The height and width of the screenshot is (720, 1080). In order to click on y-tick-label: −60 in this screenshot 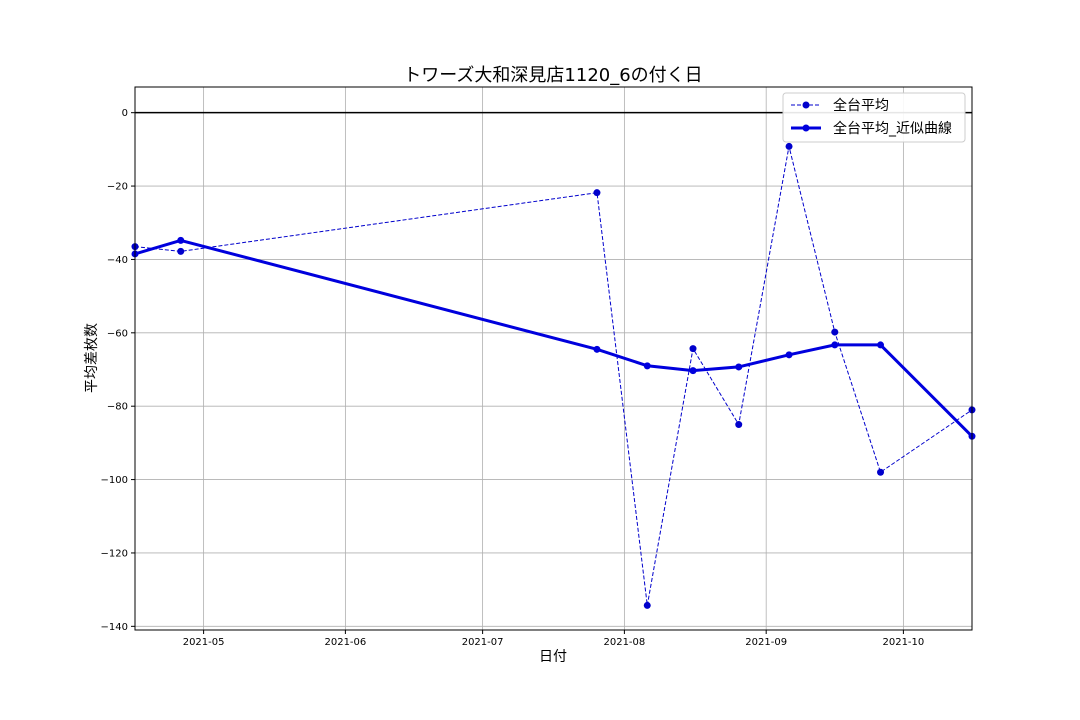, I will do `click(117, 333)`.